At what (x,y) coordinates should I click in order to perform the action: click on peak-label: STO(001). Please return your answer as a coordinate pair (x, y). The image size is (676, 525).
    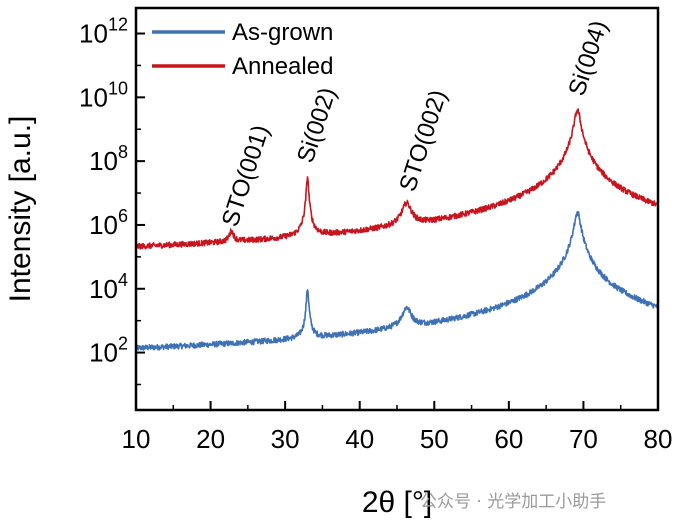
    Looking at the image, I should click on (246, 176).